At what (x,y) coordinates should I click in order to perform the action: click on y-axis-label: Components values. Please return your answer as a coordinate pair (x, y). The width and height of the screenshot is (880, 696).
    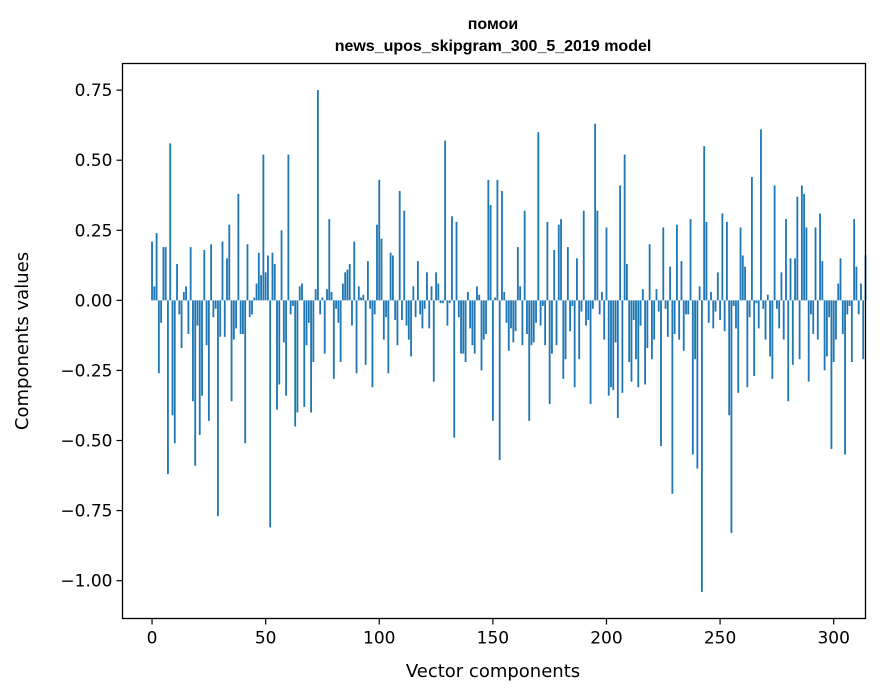
    Looking at the image, I should click on (22, 341).